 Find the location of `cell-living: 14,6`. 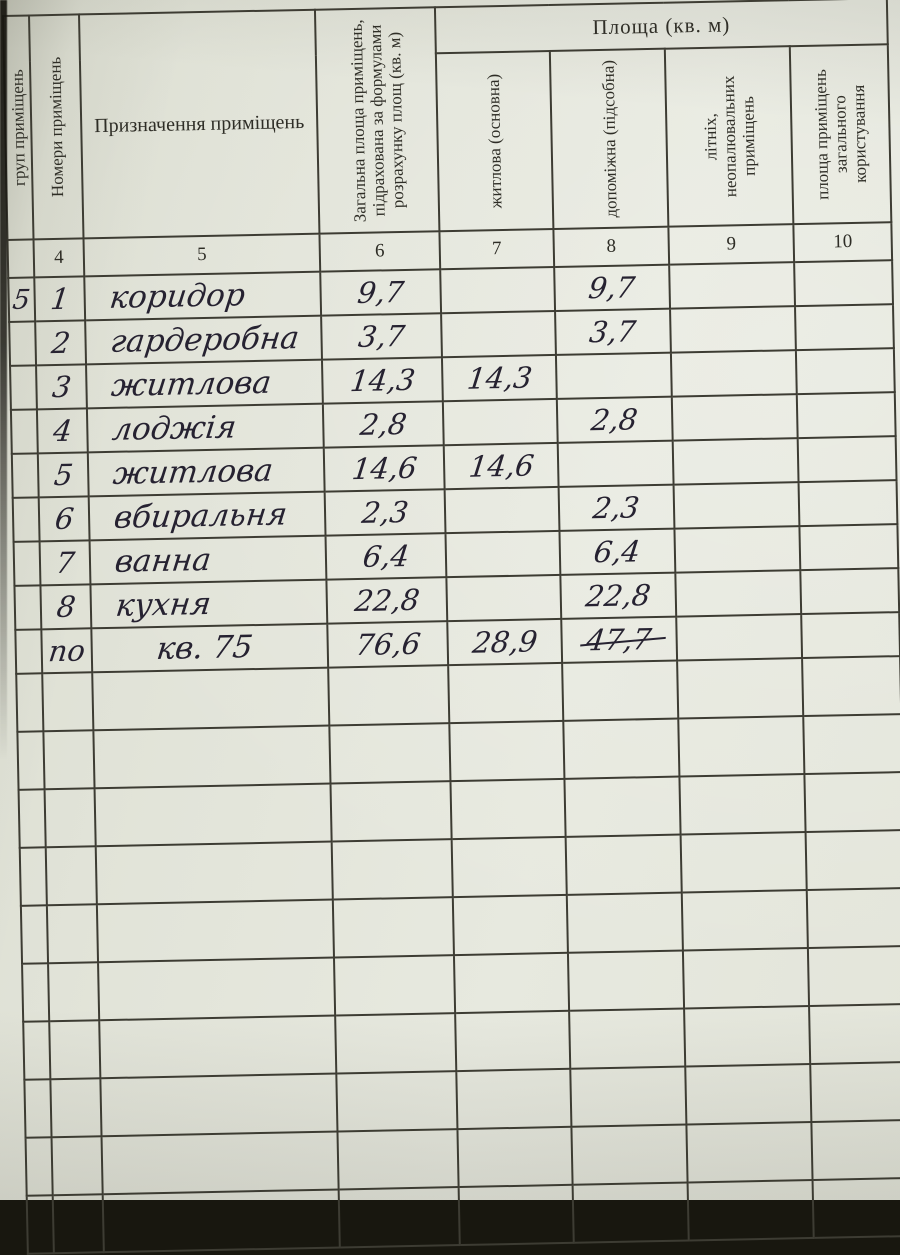

cell-living: 14,6 is located at coordinates (501, 466).